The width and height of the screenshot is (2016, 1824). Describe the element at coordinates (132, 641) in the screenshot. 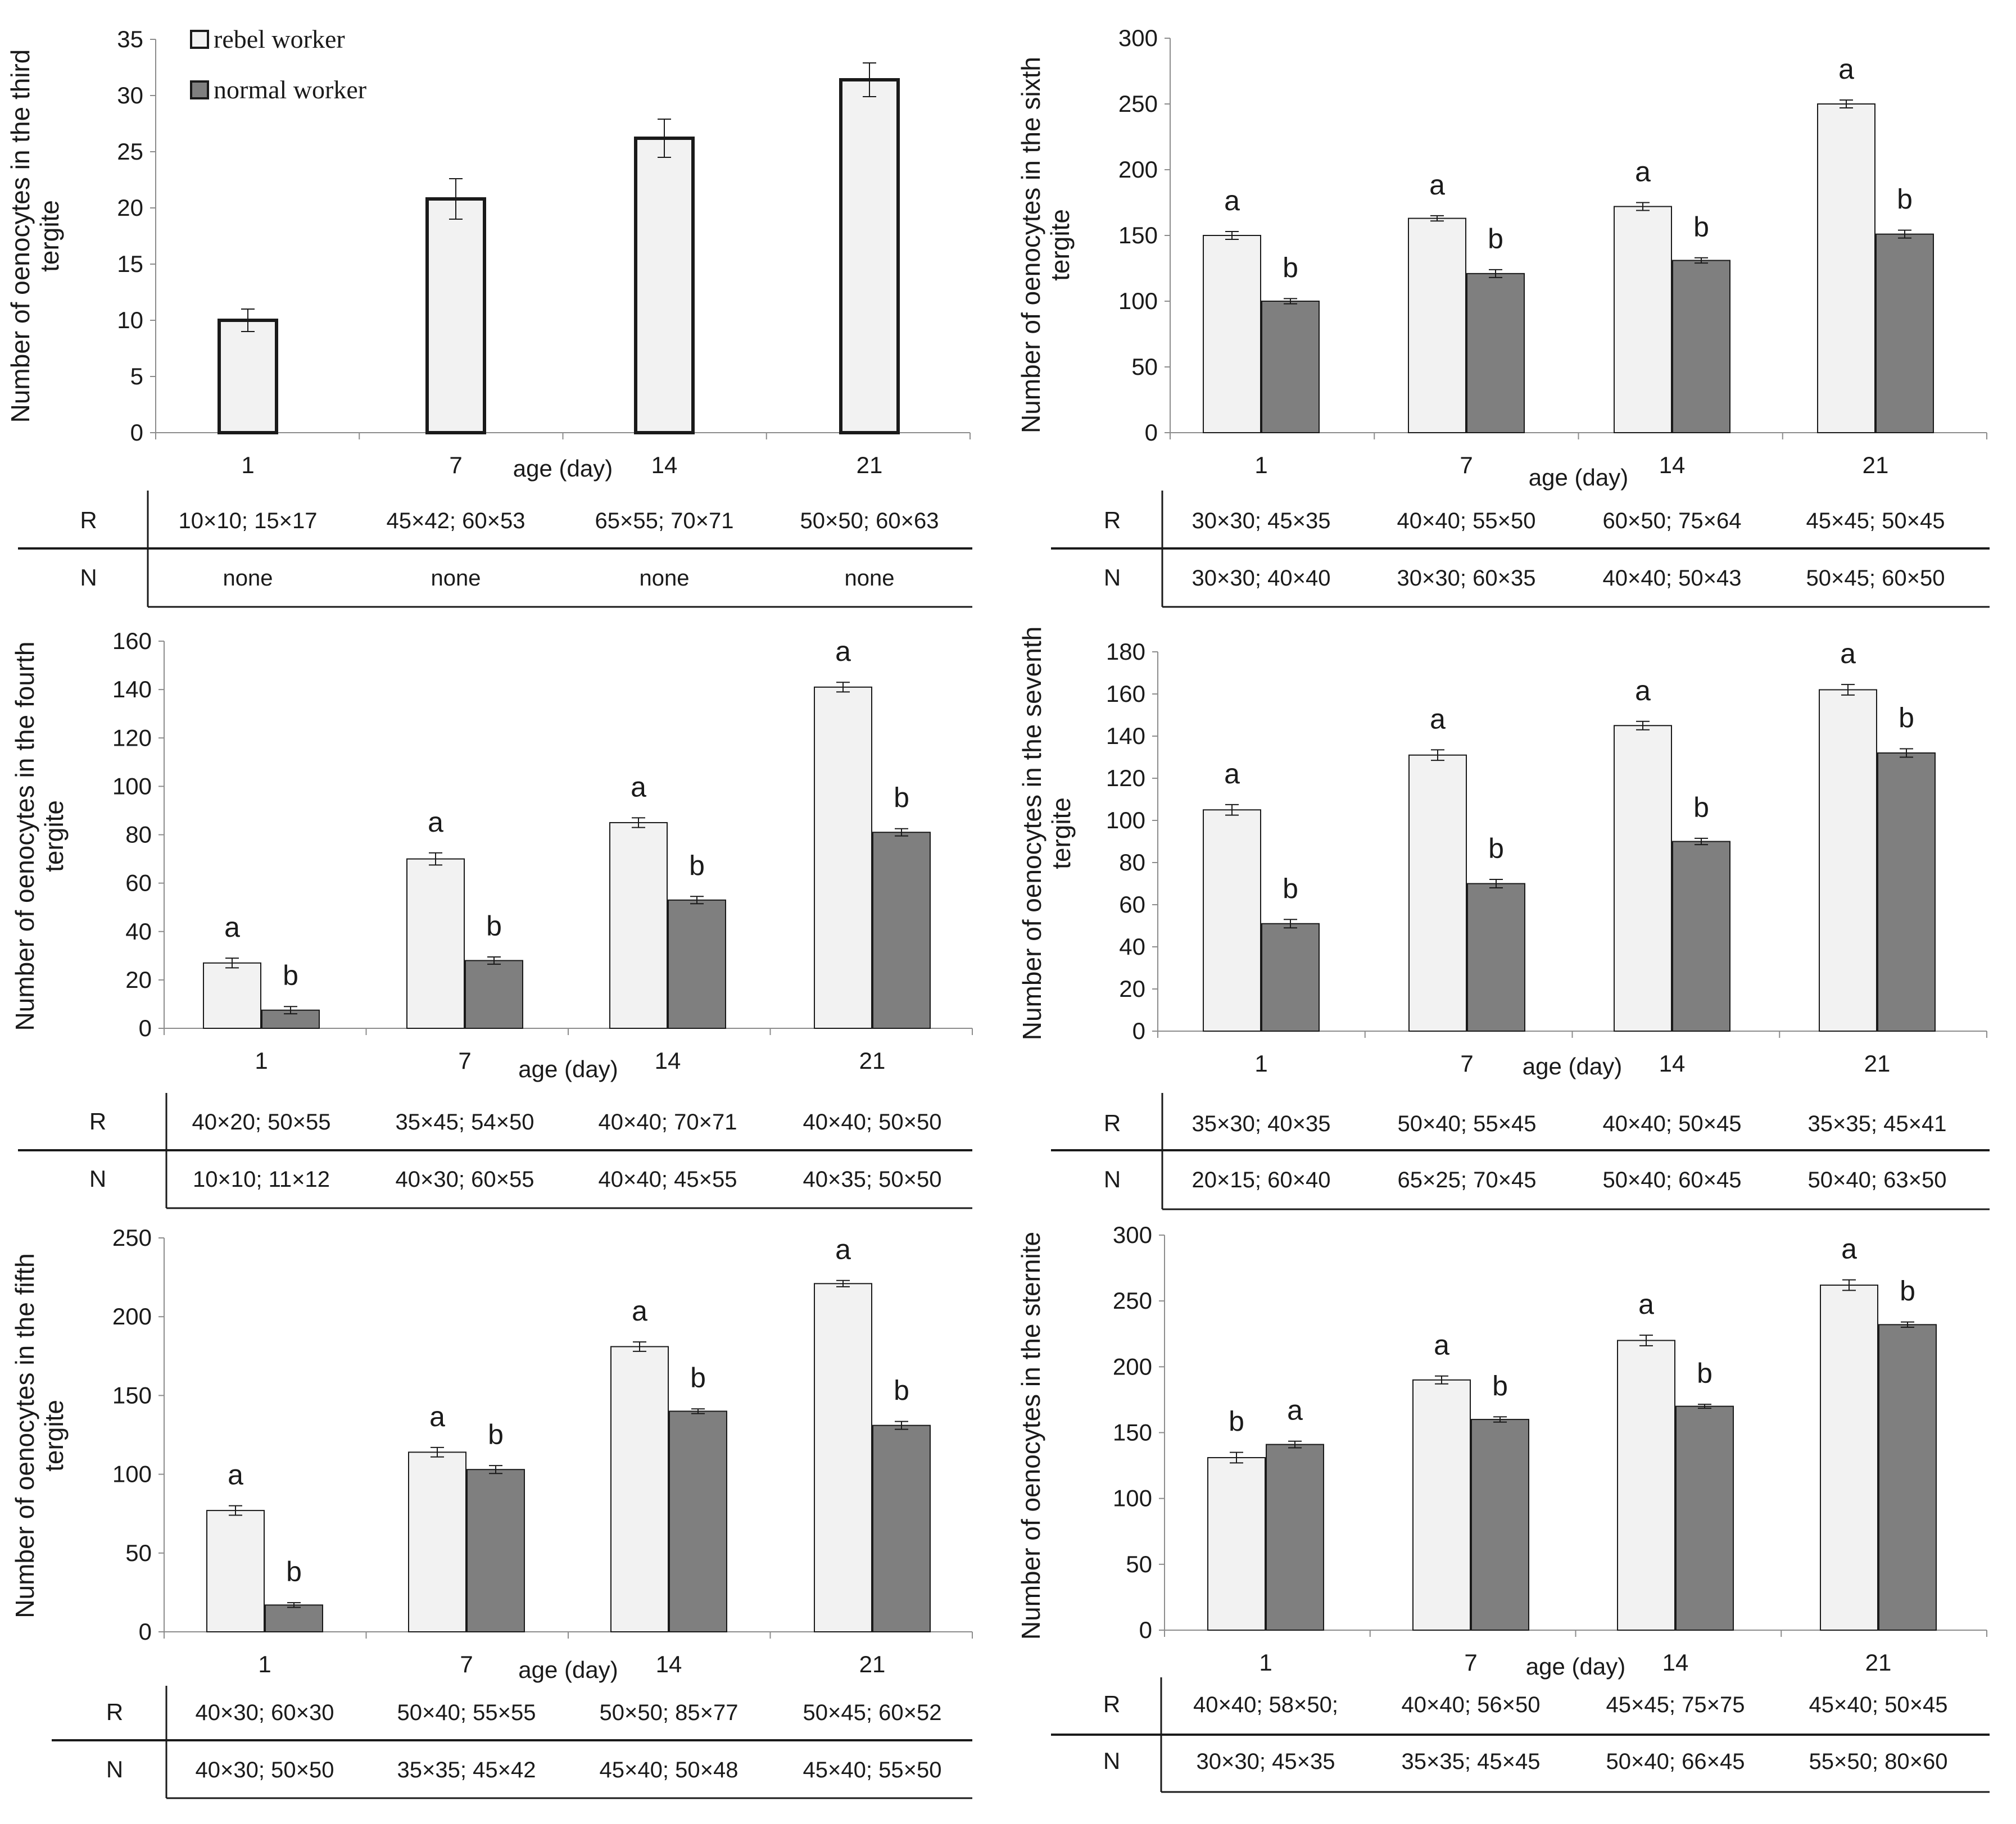

I see `y-tick-label: 160` at that location.